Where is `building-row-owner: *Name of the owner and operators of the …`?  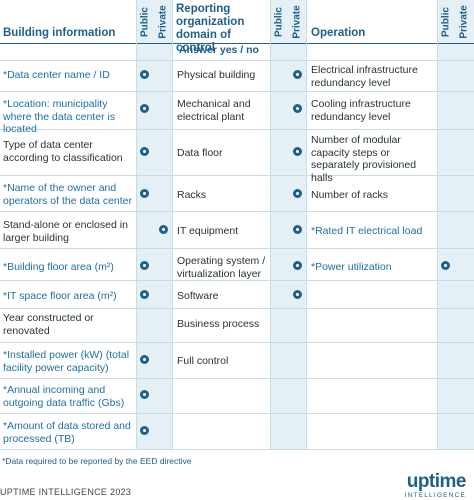
building-row-owner: *Name of the owner and operators of the … is located at coordinates (67, 194).